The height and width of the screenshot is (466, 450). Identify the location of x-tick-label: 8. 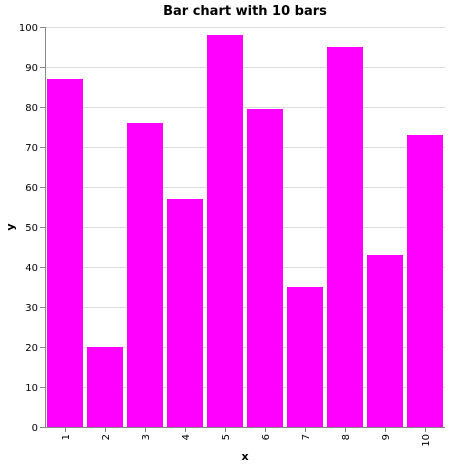
(346, 437).